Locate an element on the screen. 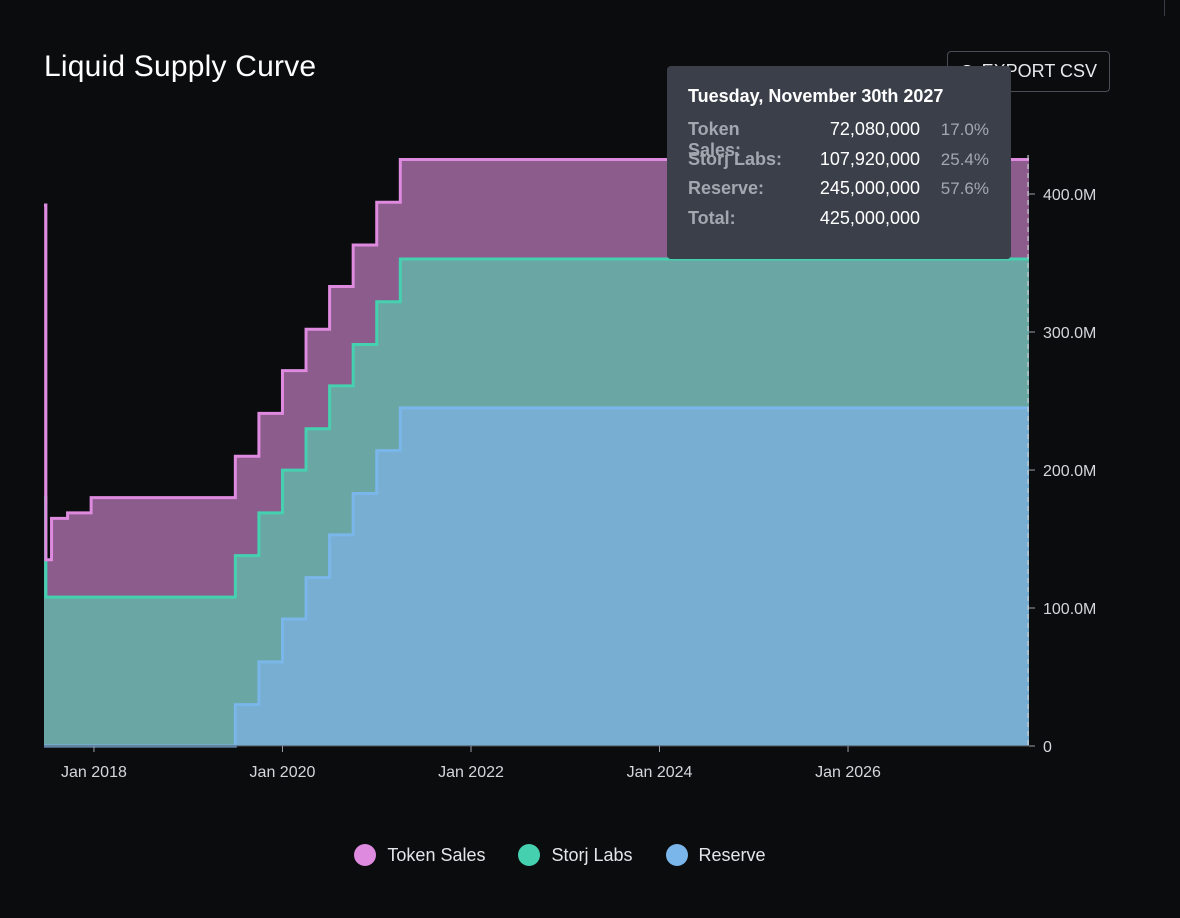 Image resolution: width=1180 pixels, height=918 pixels. legend-item-storj-labs: Storj Labs is located at coordinates (575, 855).